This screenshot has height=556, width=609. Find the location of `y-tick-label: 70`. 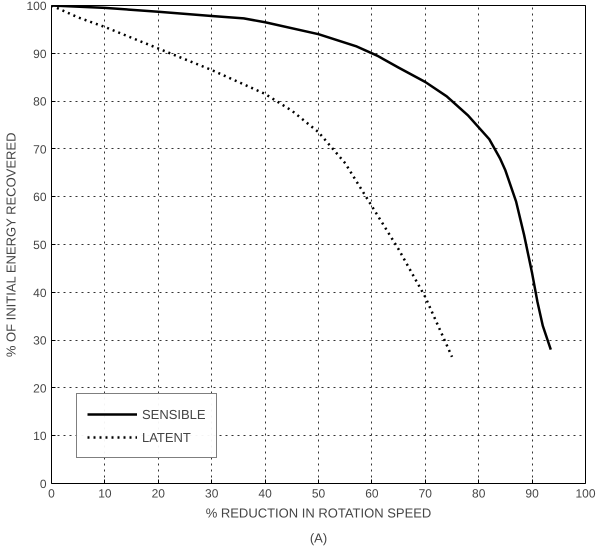

y-tick-label: 70 is located at coordinates (40, 149).